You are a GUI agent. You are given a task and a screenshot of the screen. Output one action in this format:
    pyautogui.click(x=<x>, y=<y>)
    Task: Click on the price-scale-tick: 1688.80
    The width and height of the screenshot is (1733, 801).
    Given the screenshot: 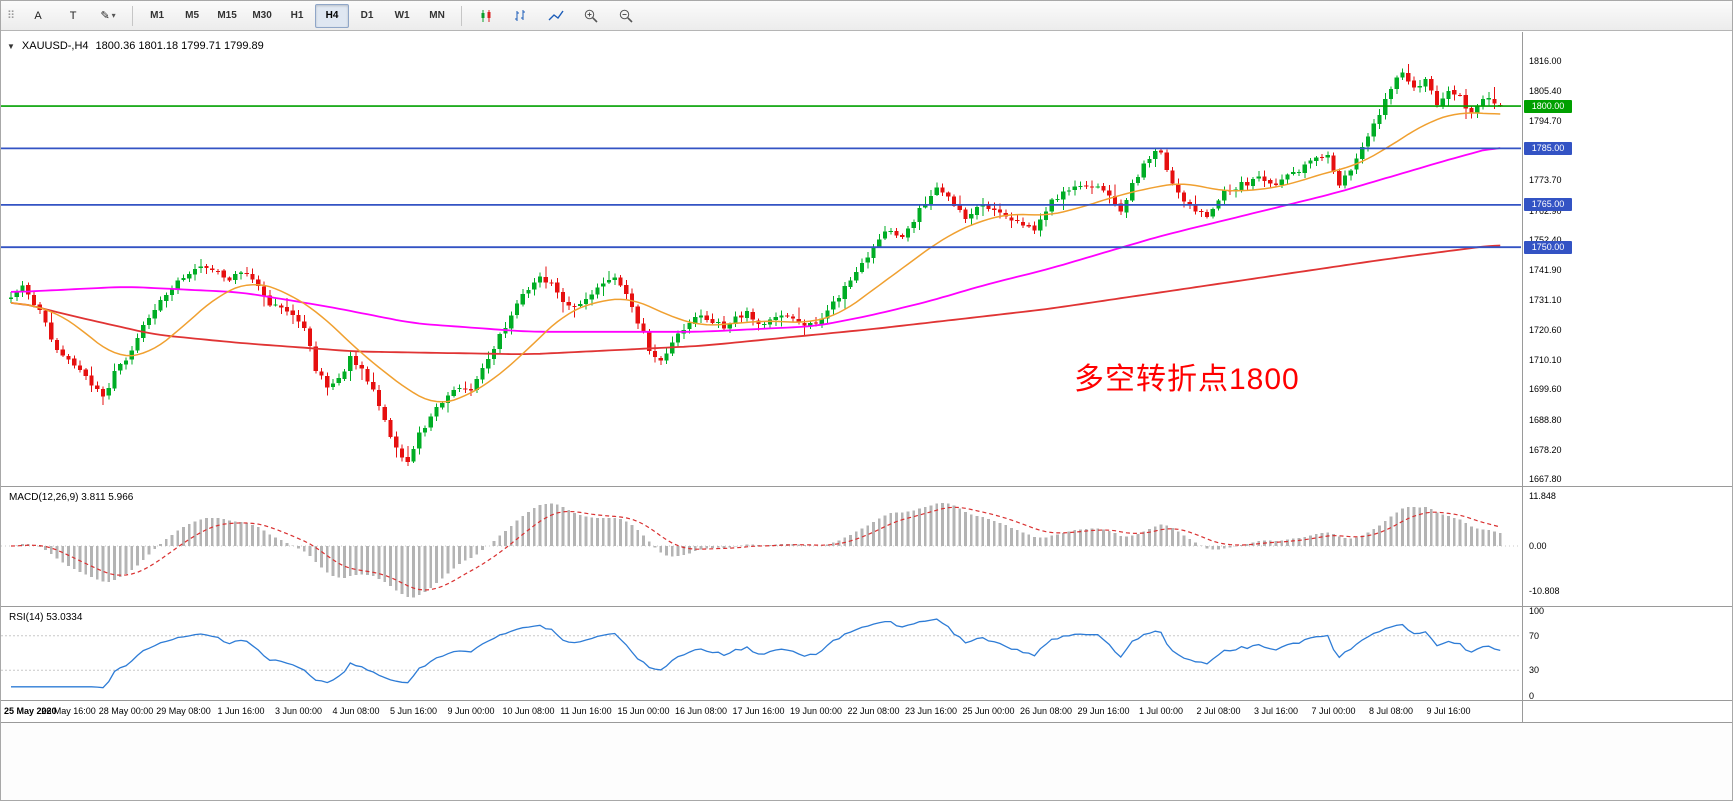 What is the action you would take?
    pyautogui.click(x=1545, y=420)
    